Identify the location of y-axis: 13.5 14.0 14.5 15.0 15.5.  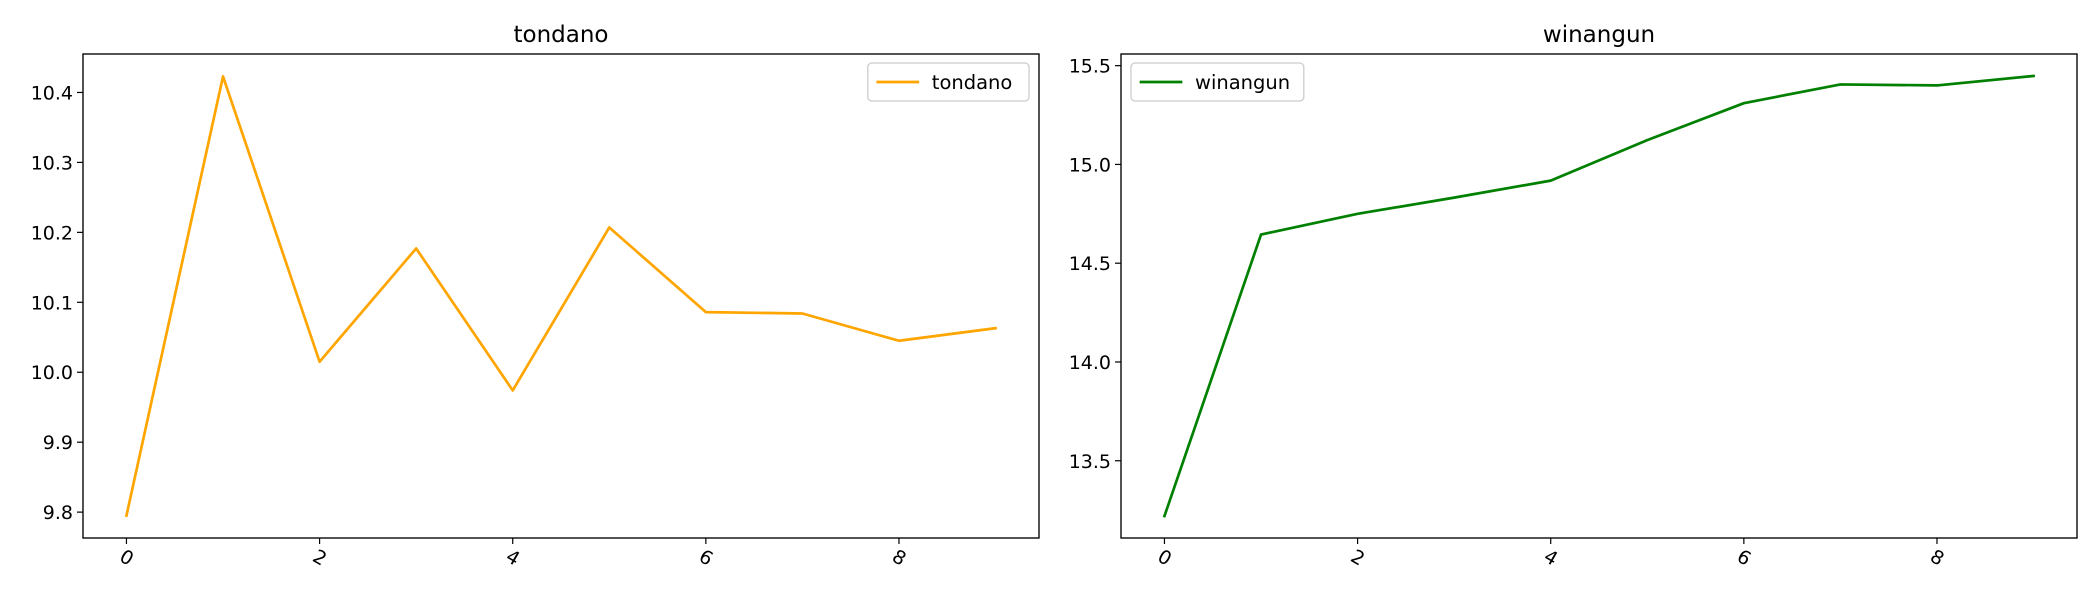
(1095, 264).